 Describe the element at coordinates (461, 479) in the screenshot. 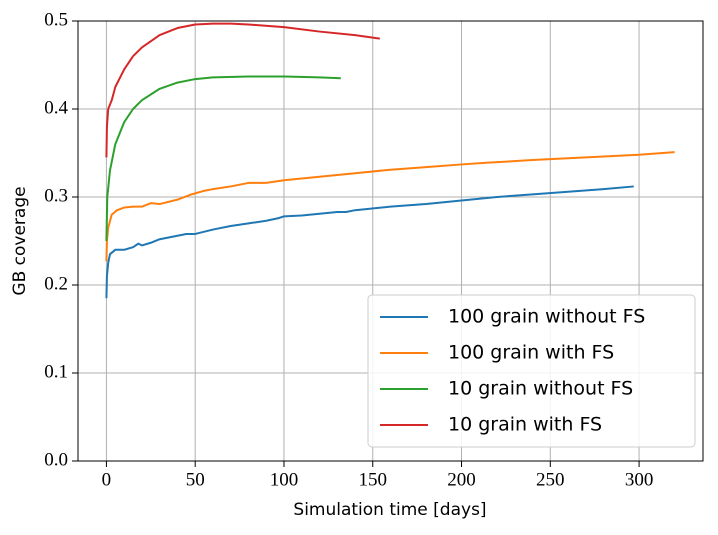

I see `x-tick-label: 200` at that location.